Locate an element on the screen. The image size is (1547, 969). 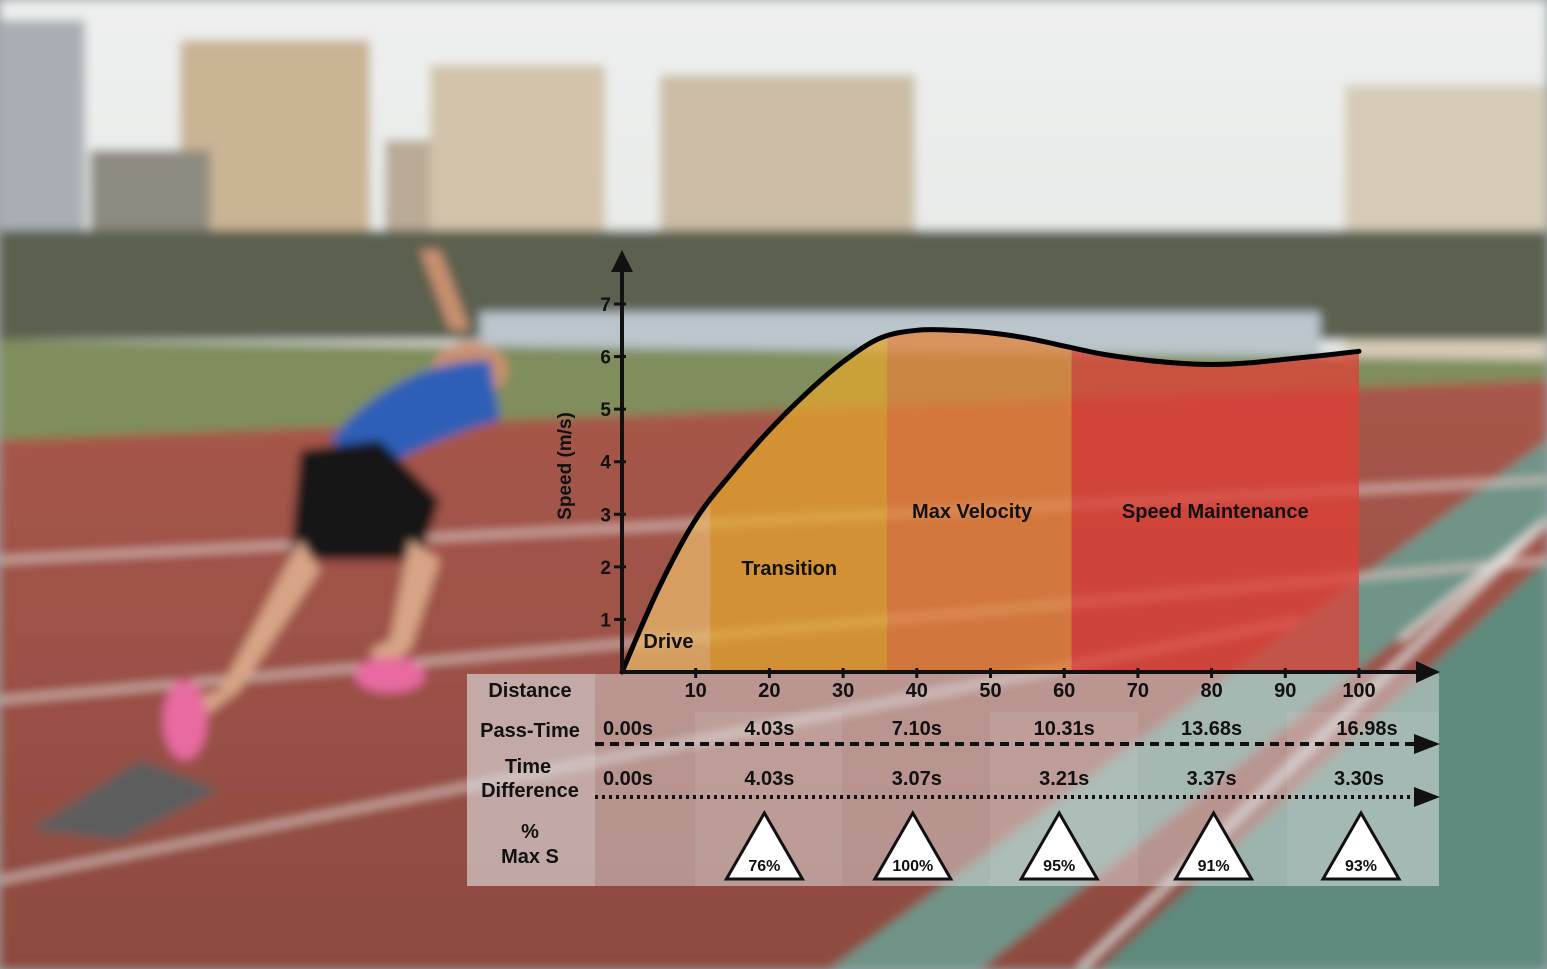
y-axis-arrow is located at coordinates (622, 261).